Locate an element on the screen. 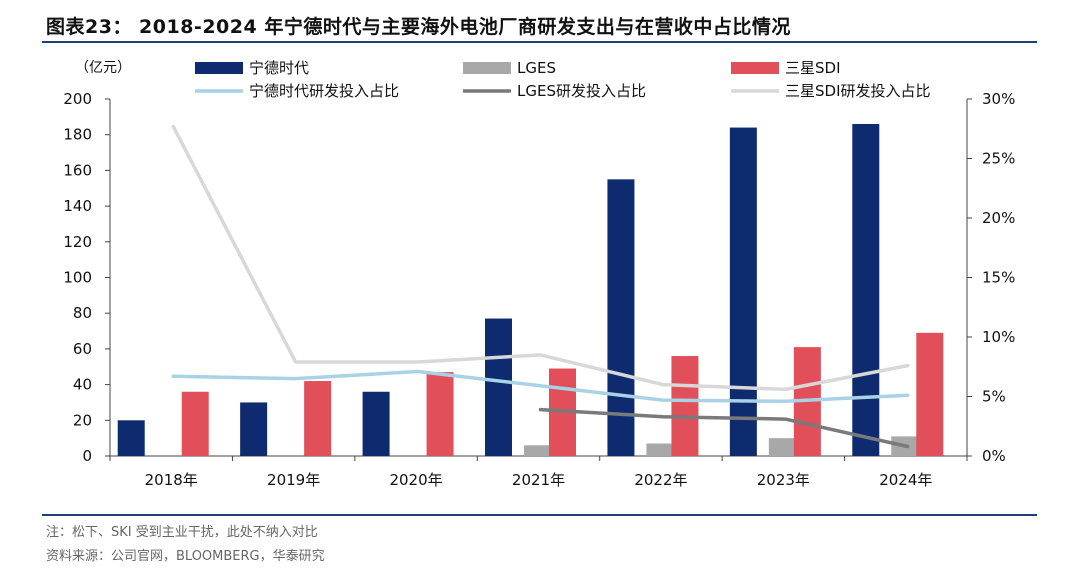  x-tick-label: 2023年 is located at coordinates (783, 480).